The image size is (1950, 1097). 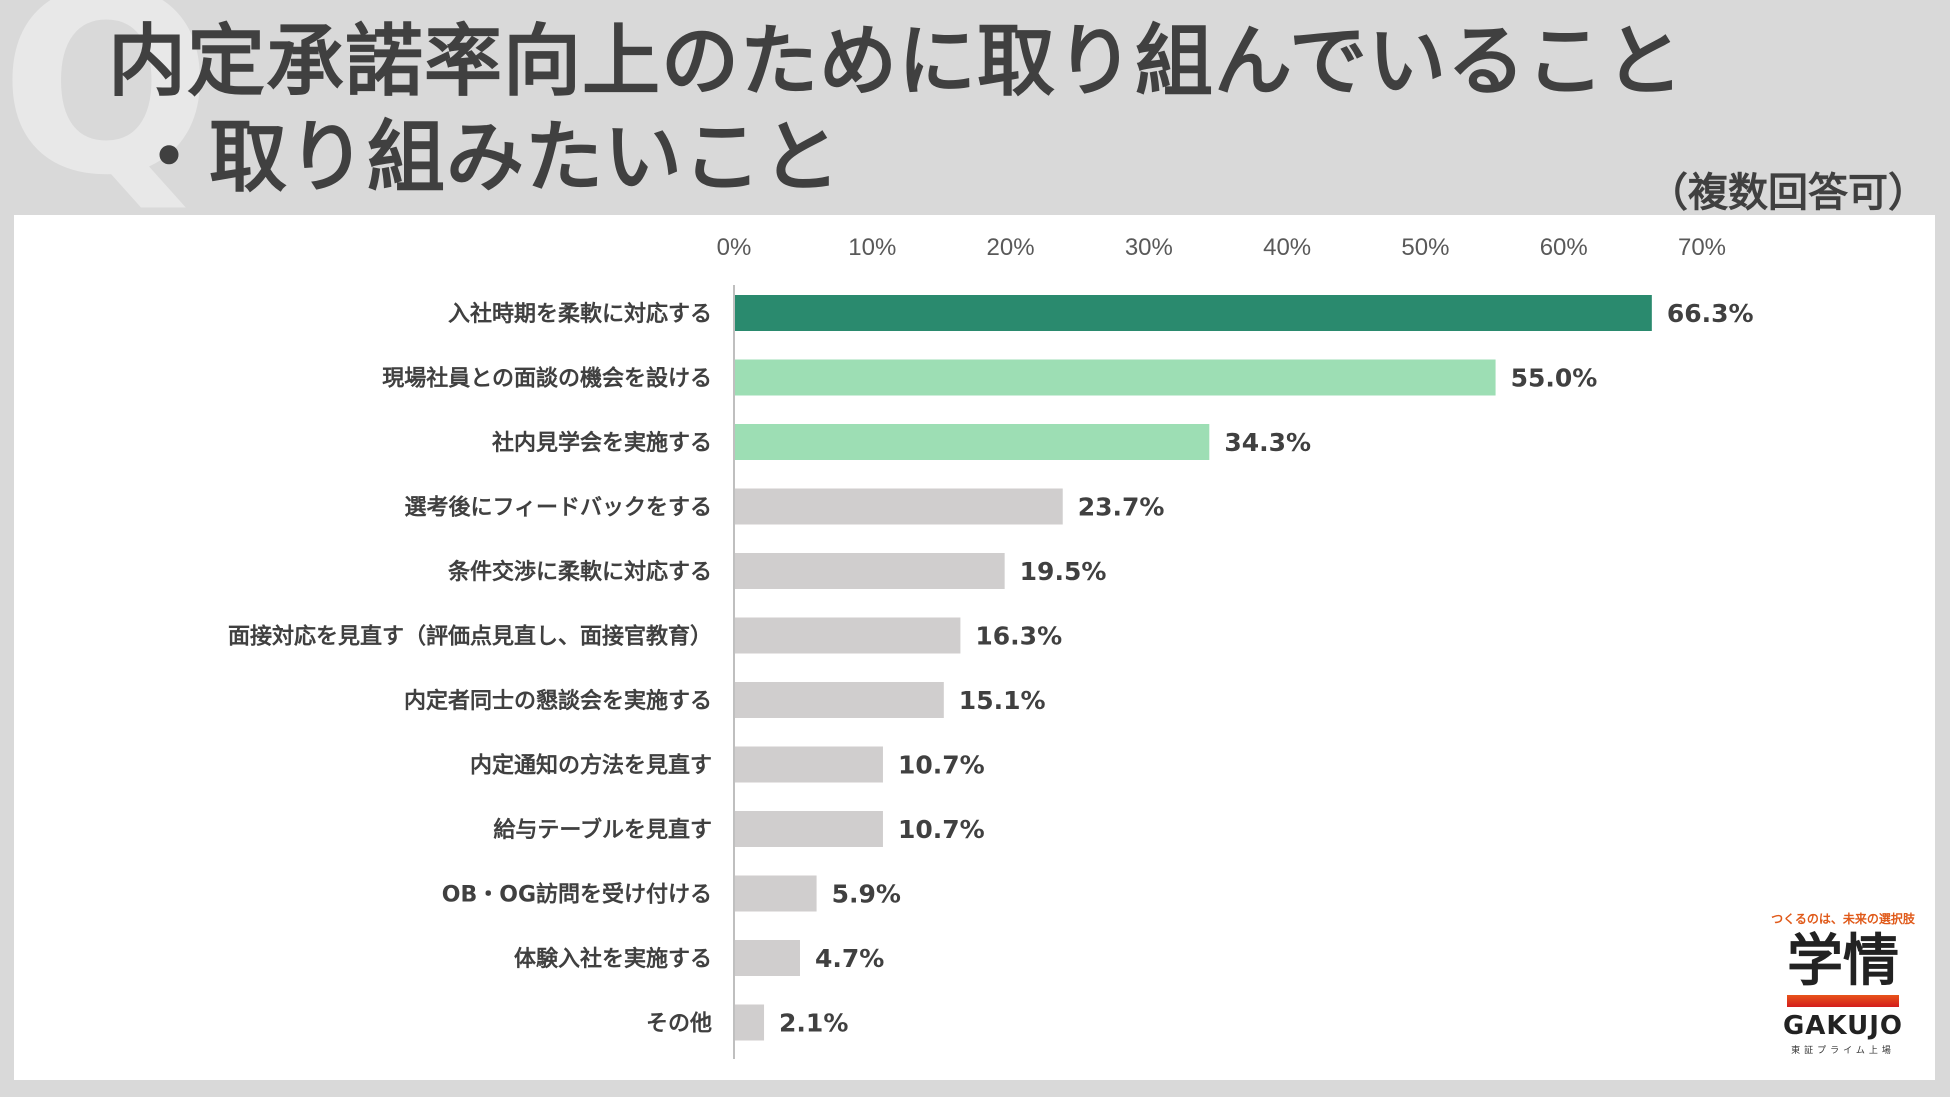 What do you see at coordinates (734, 247) in the screenshot?
I see `x-tick-label: 0%` at bounding box center [734, 247].